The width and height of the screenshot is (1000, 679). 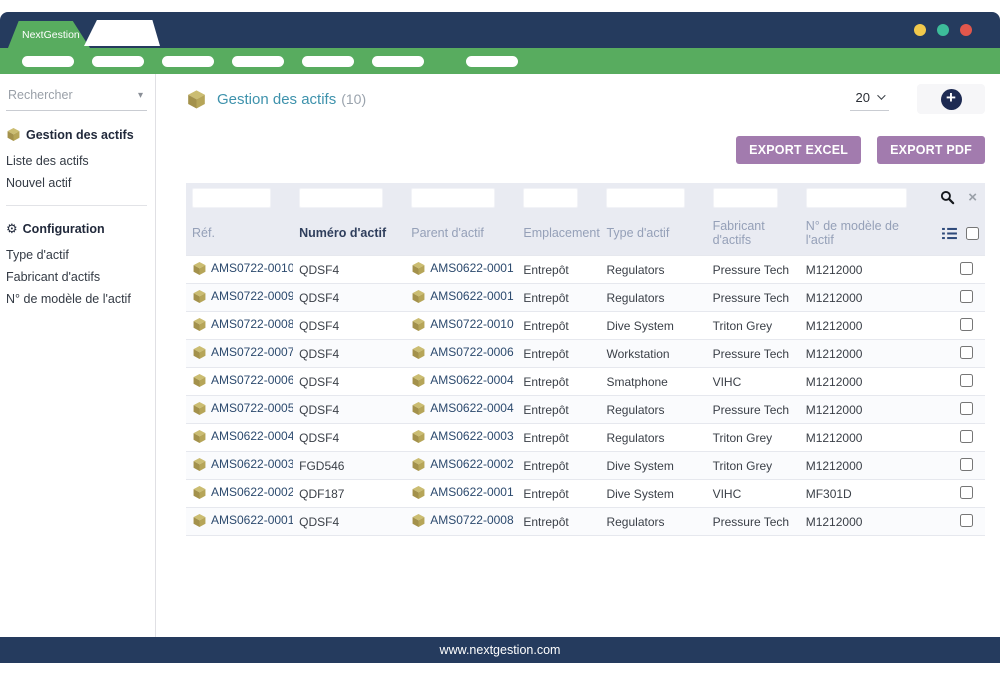 What do you see at coordinates (472, 436) in the screenshot?
I see `asset-parent: AMS0622-0003` at bounding box center [472, 436].